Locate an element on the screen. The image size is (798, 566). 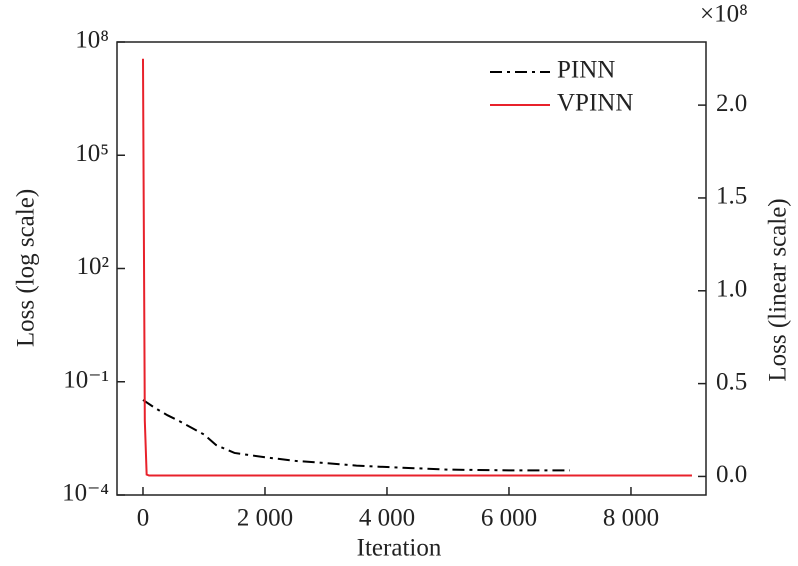
y-axis-label: Loss (log scale) is located at coordinates (26, 268).